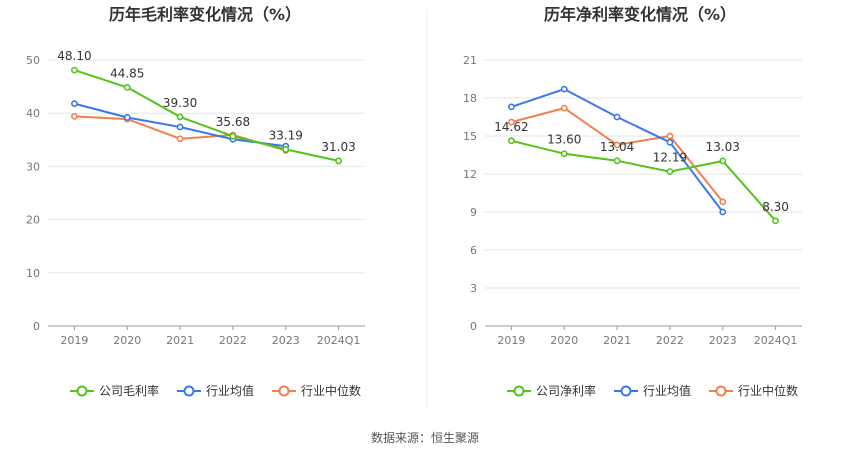 The width and height of the screenshot is (850, 463). Describe the element at coordinates (775, 207) in the screenshot. I see `data-label: 8.30` at that location.